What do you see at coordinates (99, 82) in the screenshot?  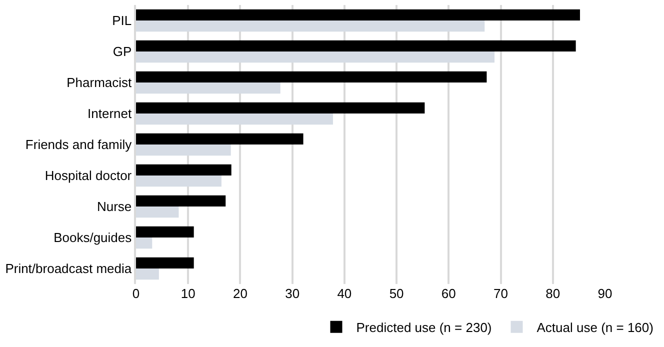 I see `y-tick-label: Pharmacist` at bounding box center [99, 82].